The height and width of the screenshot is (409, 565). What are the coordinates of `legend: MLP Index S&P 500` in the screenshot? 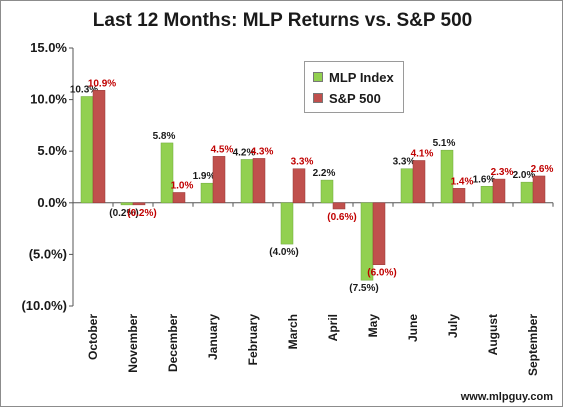 It's located at (354, 87).